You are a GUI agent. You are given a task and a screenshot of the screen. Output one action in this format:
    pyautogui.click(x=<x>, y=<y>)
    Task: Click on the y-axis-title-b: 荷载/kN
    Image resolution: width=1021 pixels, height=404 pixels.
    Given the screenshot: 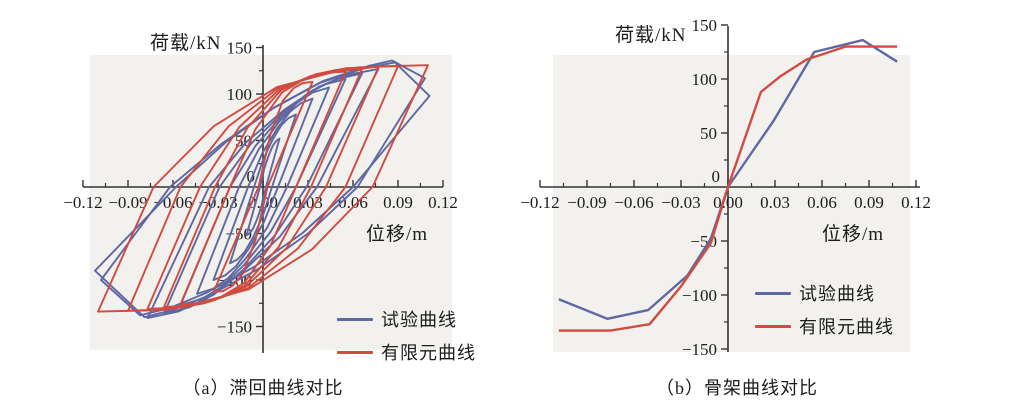 What is the action you would take?
    pyautogui.click(x=651, y=35)
    